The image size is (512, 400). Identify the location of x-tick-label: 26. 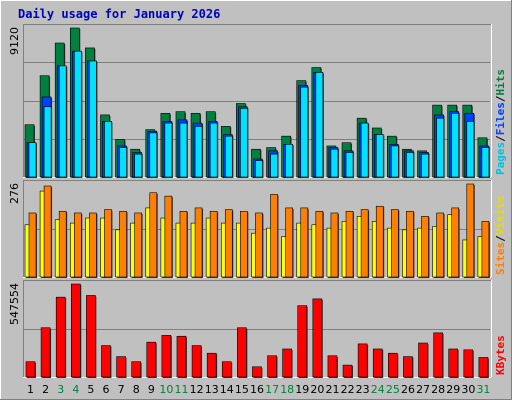
(408, 389).